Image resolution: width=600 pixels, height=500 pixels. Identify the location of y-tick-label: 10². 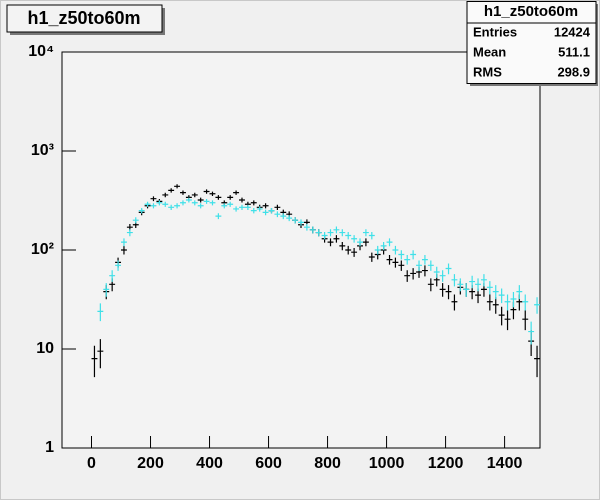
(42, 249).